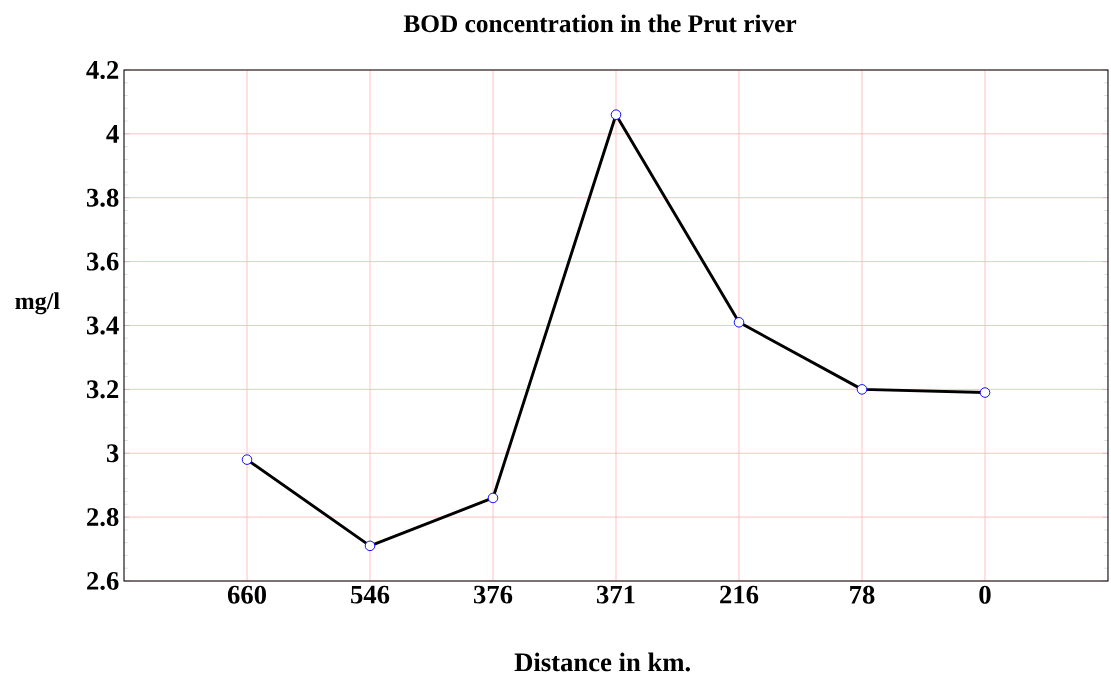 The height and width of the screenshot is (678, 1111). I want to click on y-tick-label: 3.4, so click(102, 325).